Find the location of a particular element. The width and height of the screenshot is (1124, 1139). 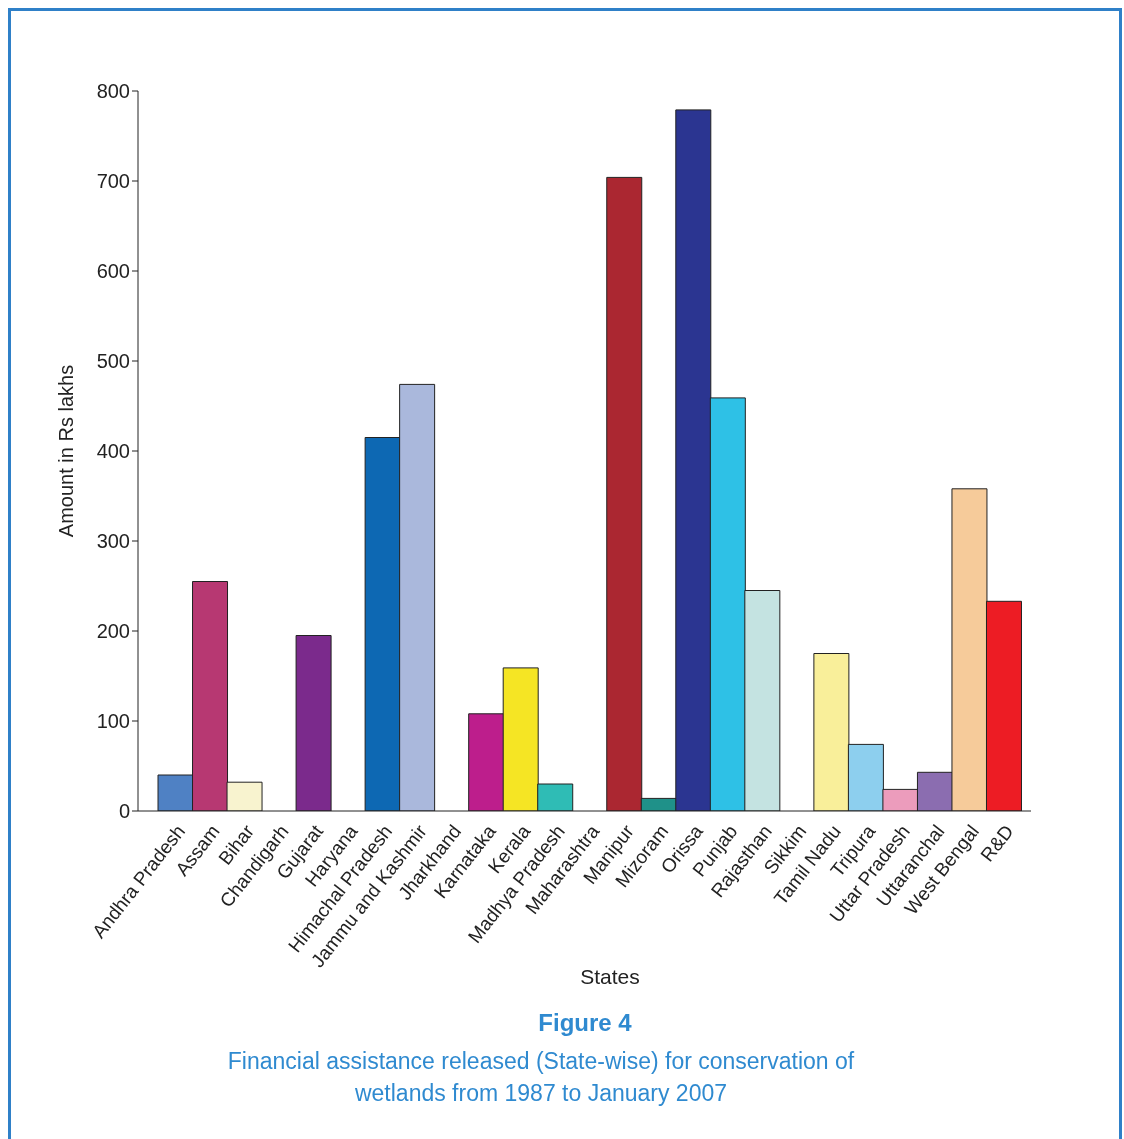

text: Figure 4 is located at coordinates (585, 1023).